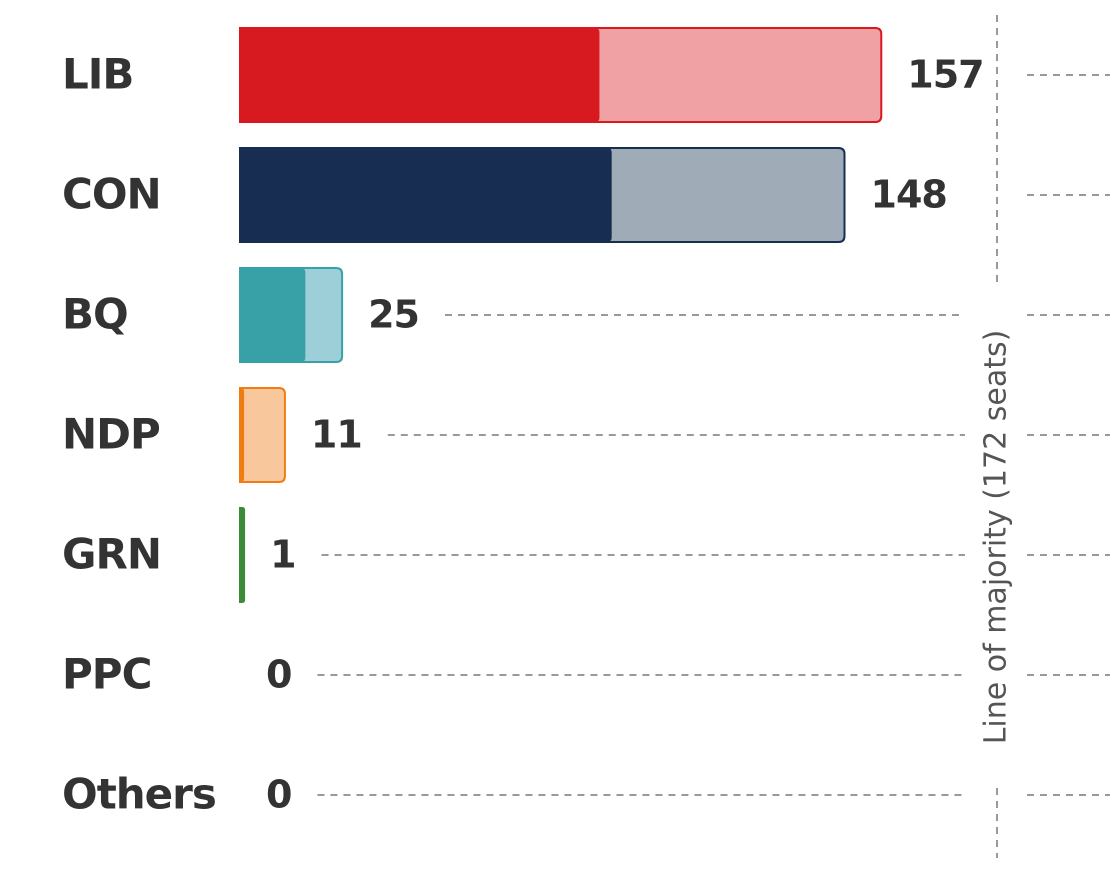 The image size is (1110, 873). I want to click on category-label: CON, so click(111, 194).